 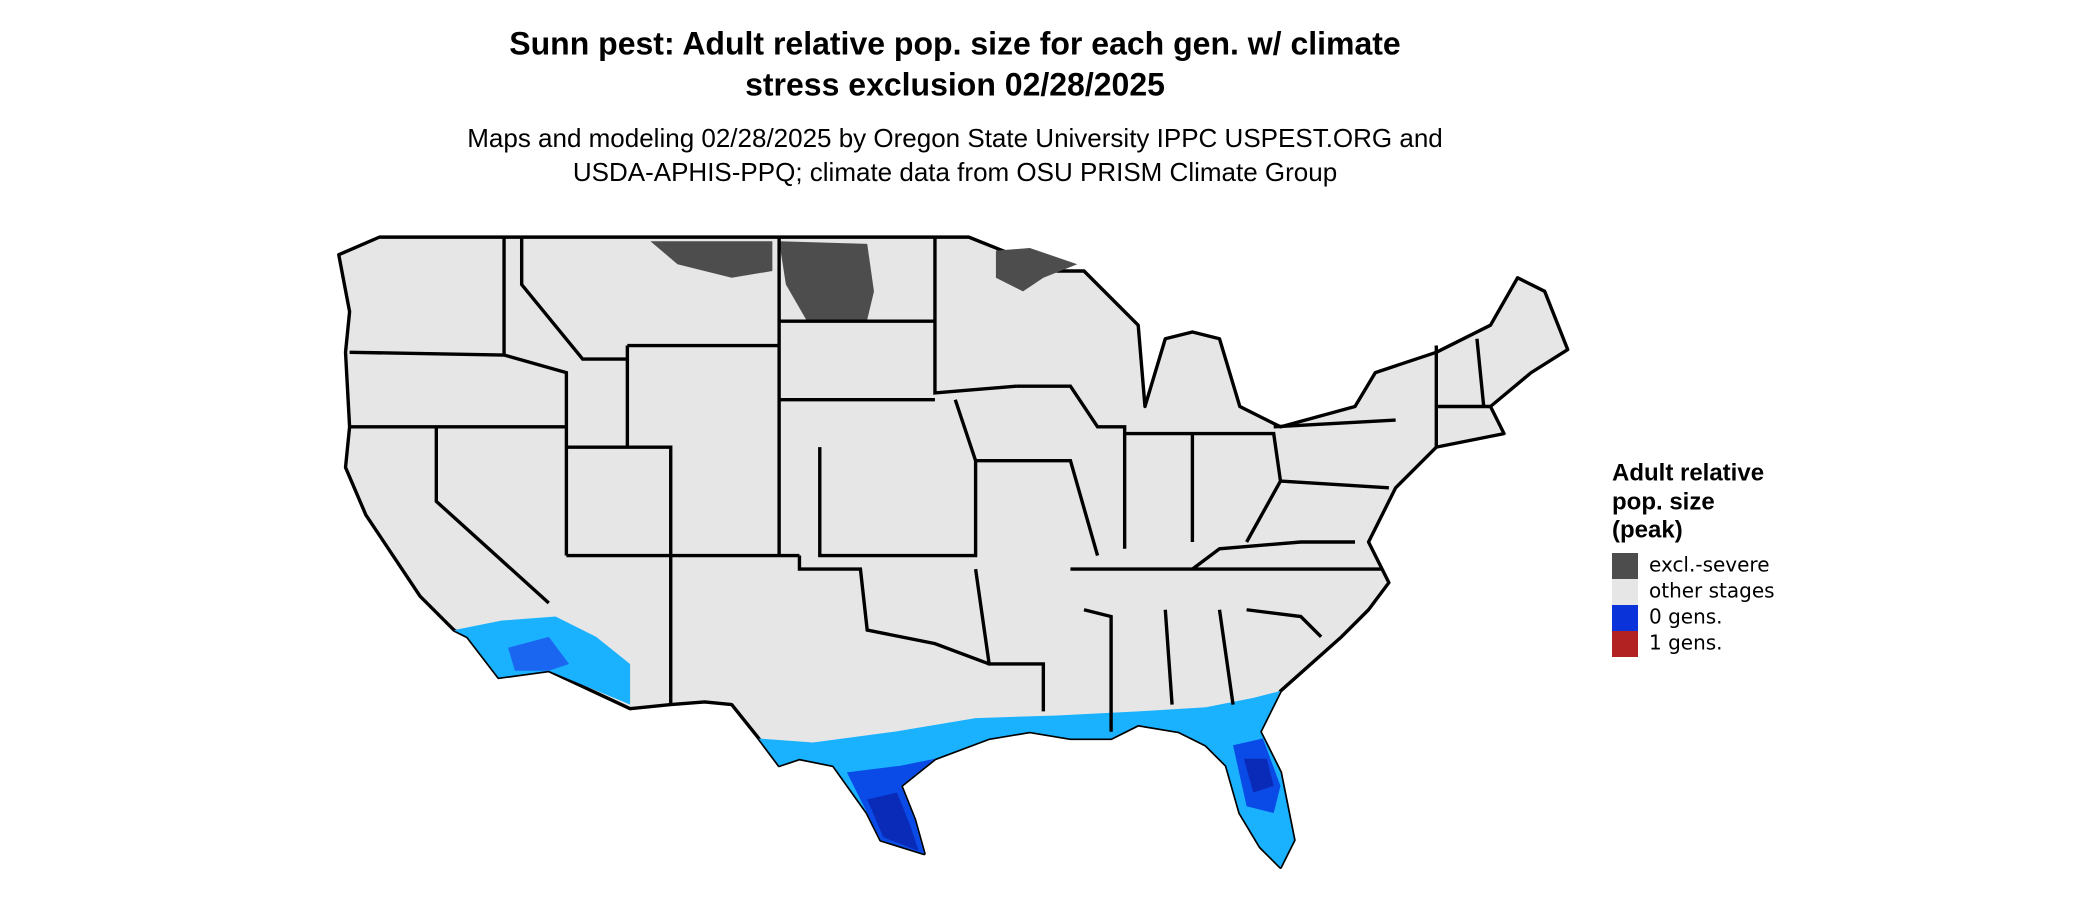 What do you see at coordinates (1709, 565) in the screenshot?
I see `legend-label: excl.-severe` at bounding box center [1709, 565].